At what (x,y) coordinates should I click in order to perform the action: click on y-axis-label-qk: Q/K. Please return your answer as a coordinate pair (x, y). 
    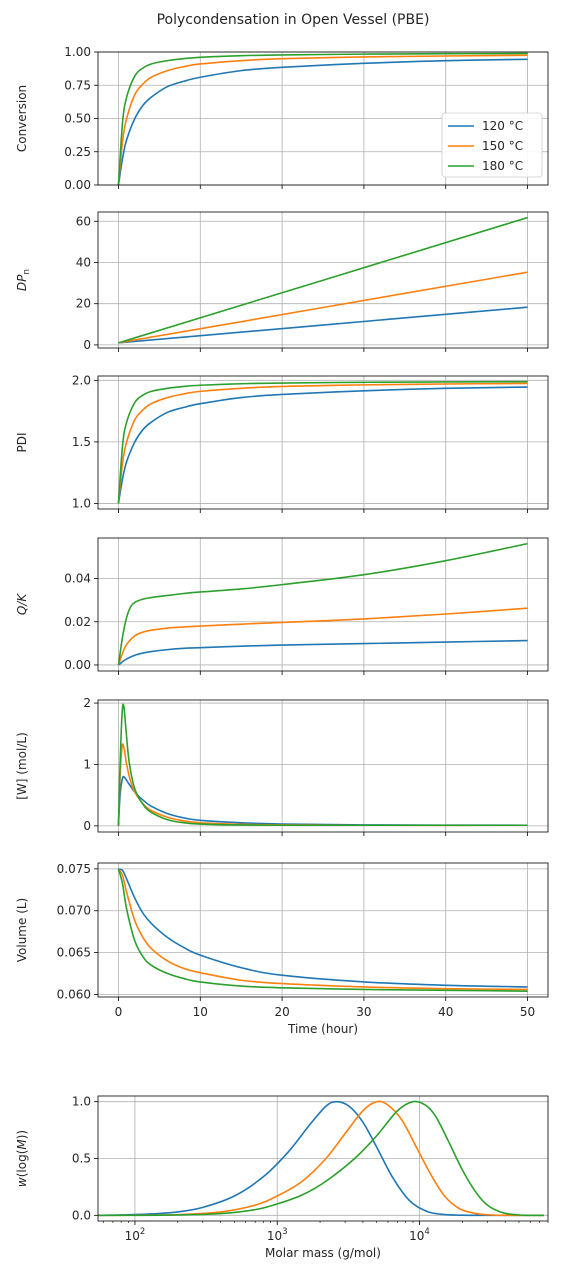
    Looking at the image, I should click on (22, 604).